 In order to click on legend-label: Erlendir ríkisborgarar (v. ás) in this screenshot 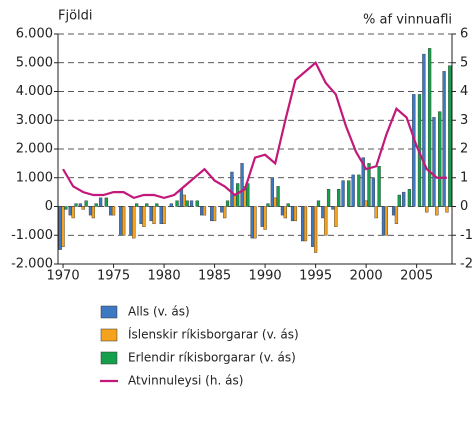, I will do `click(212, 358)`.